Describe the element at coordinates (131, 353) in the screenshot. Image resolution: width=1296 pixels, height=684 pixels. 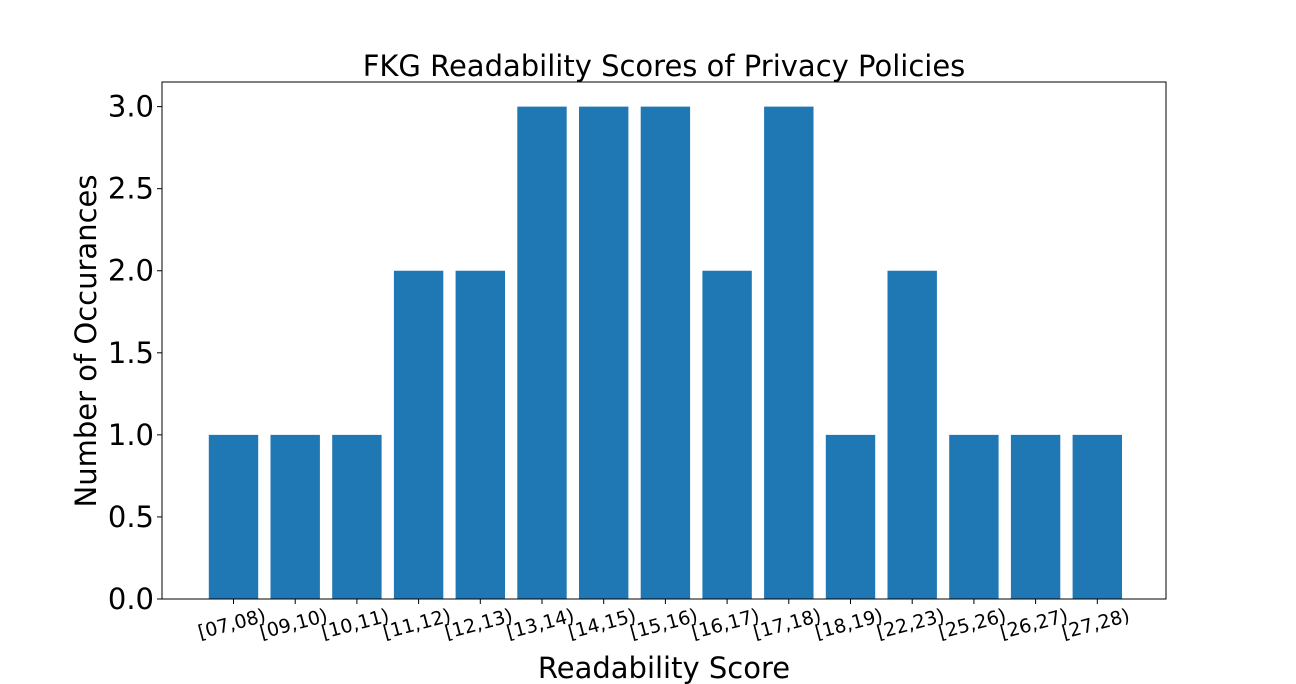
I see `y-tick-label: 1.5` at that location.